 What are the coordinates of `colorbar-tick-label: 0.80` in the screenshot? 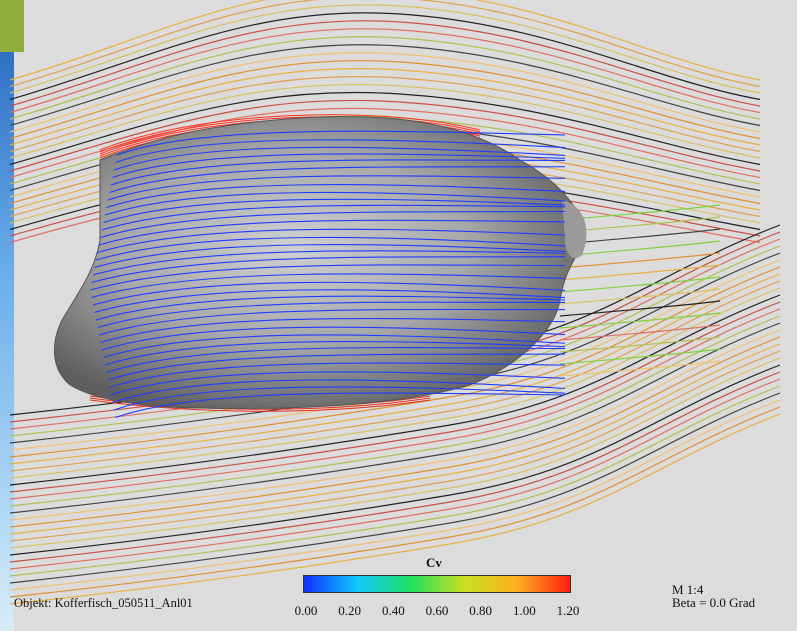 It's located at (481, 610).